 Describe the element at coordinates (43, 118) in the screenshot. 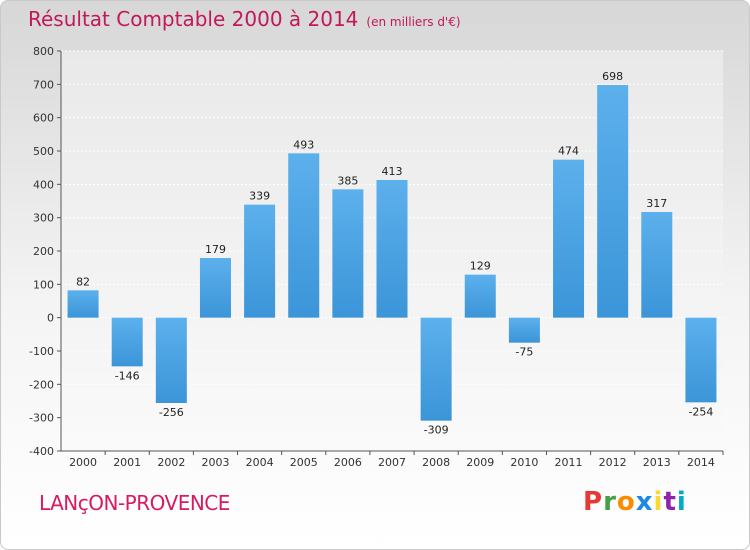

I see `y-tick-label: 600` at that location.